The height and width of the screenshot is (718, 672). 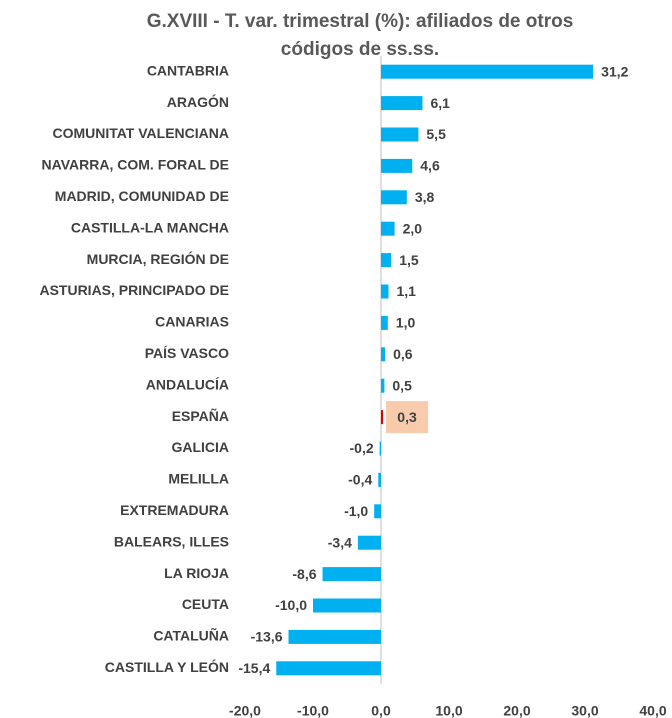 I want to click on y-tick-label: MELILLA, so click(x=198, y=479).